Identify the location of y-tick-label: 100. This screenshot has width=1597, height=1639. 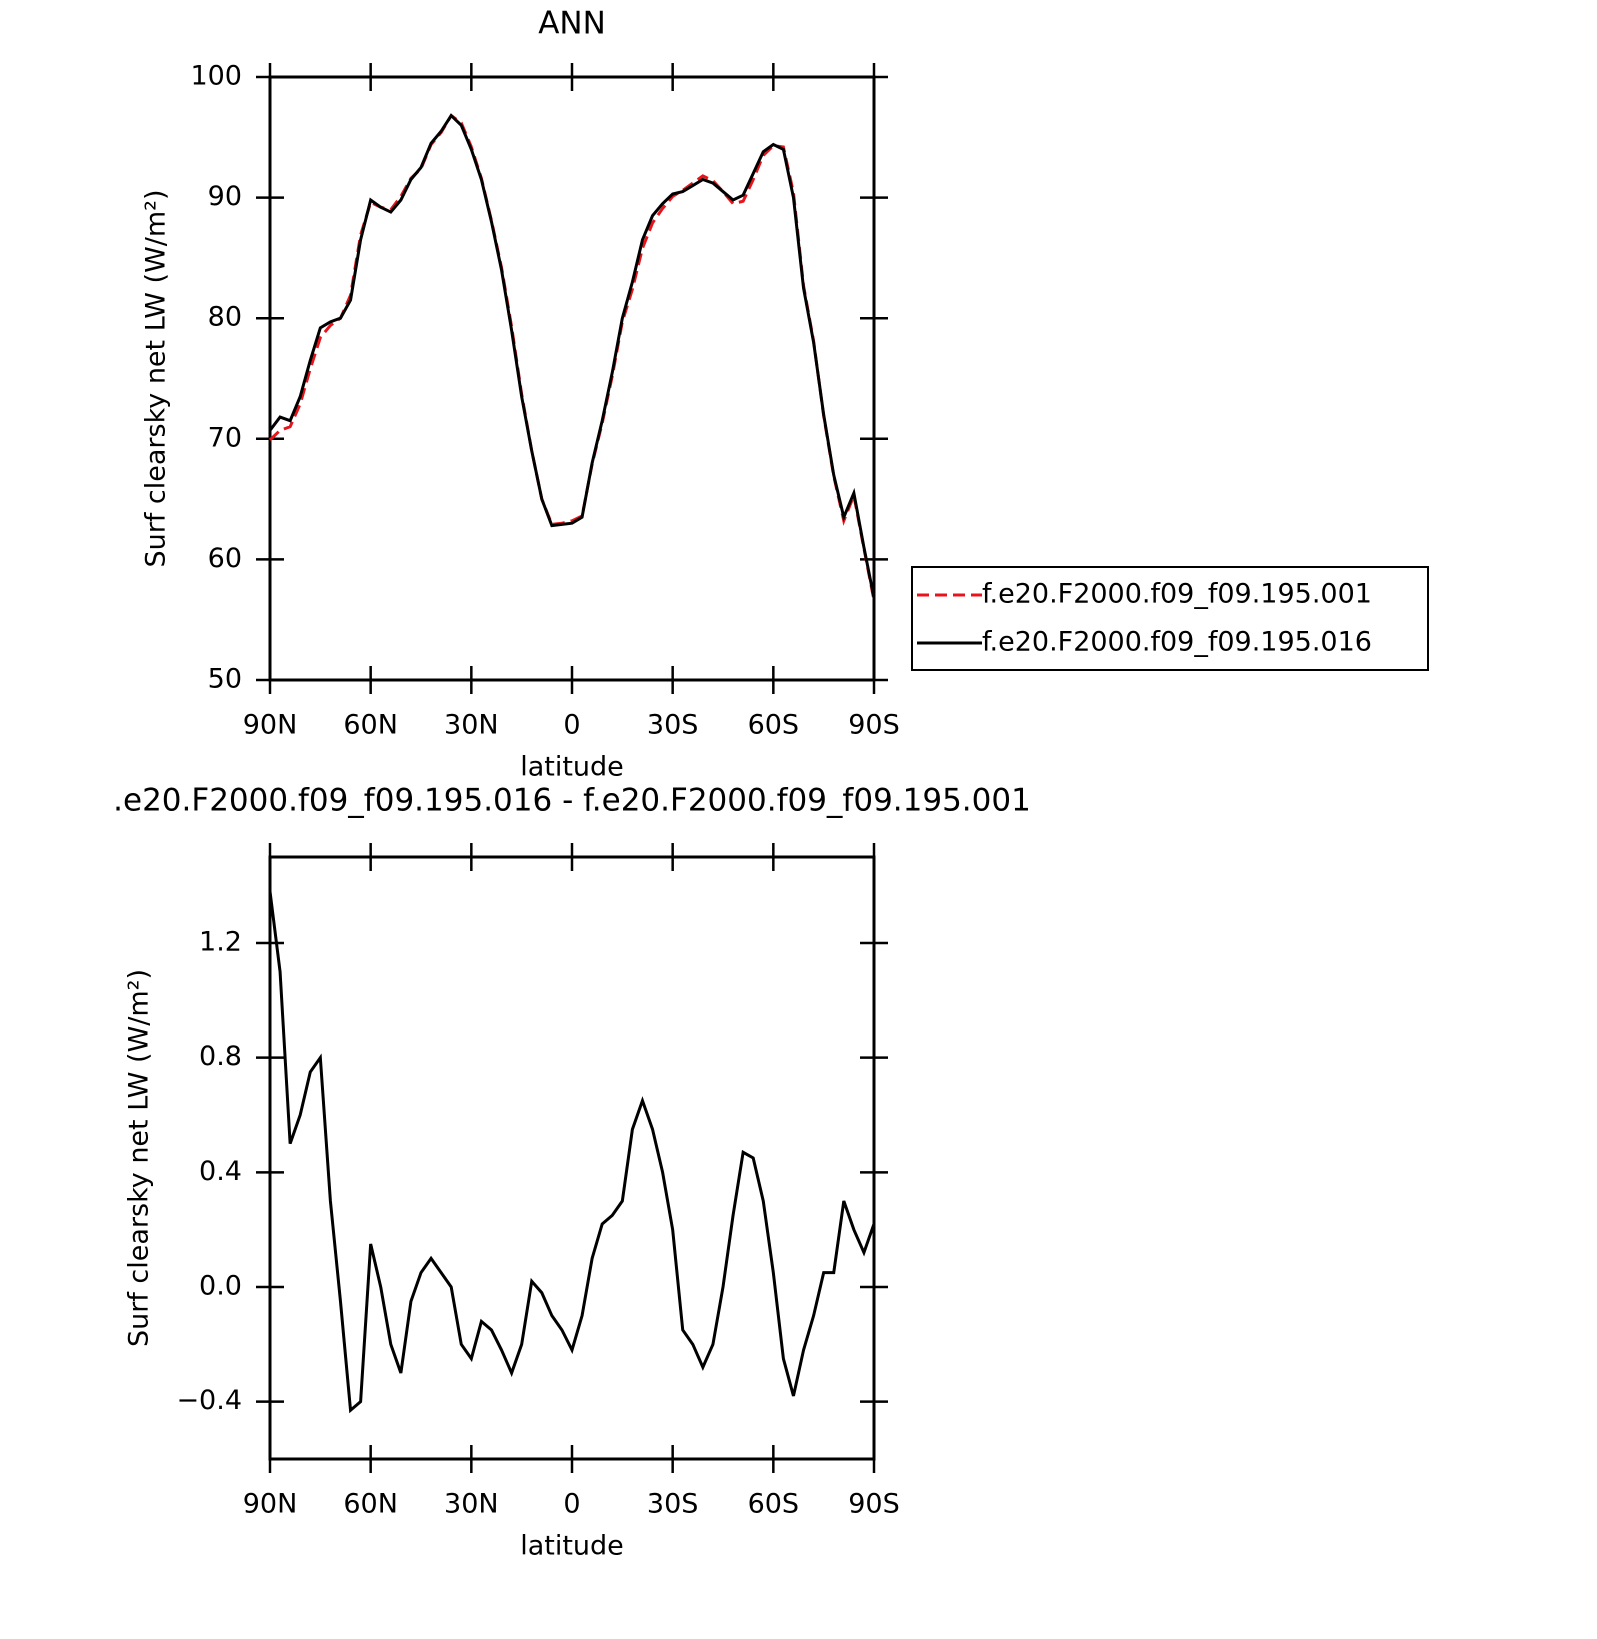
(216, 76).